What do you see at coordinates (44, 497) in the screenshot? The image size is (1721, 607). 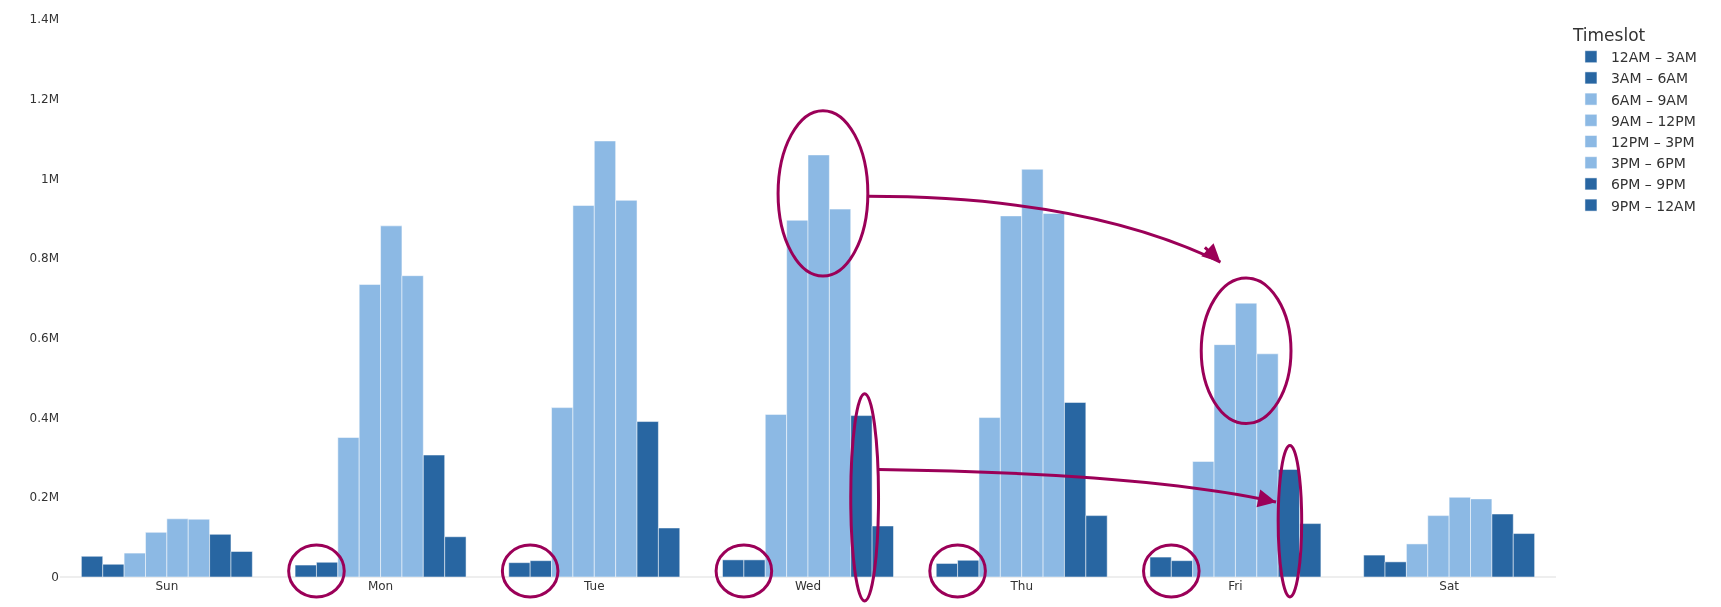 I see `y-tick-label: 0.2M` at bounding box center [44, 497].